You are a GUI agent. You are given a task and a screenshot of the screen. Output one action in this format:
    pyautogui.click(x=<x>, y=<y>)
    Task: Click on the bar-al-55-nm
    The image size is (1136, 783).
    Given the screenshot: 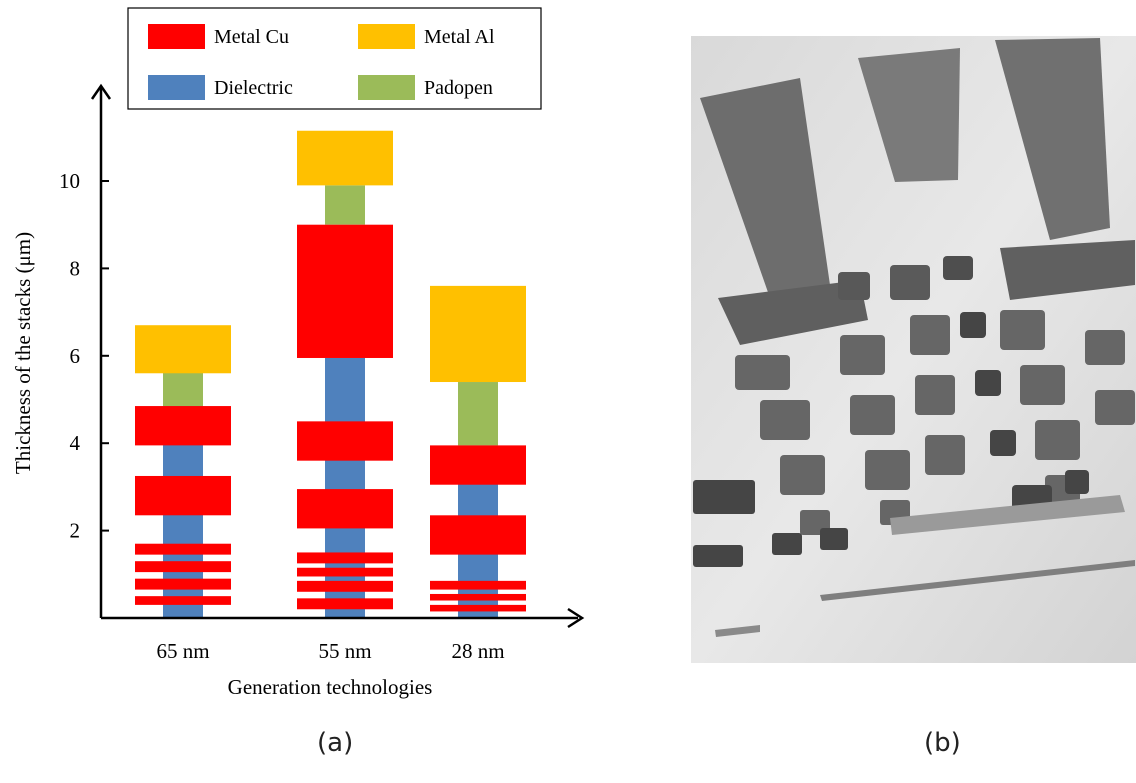 What is the action you would take?
    pyautogui.click(x=345, y=158)
    